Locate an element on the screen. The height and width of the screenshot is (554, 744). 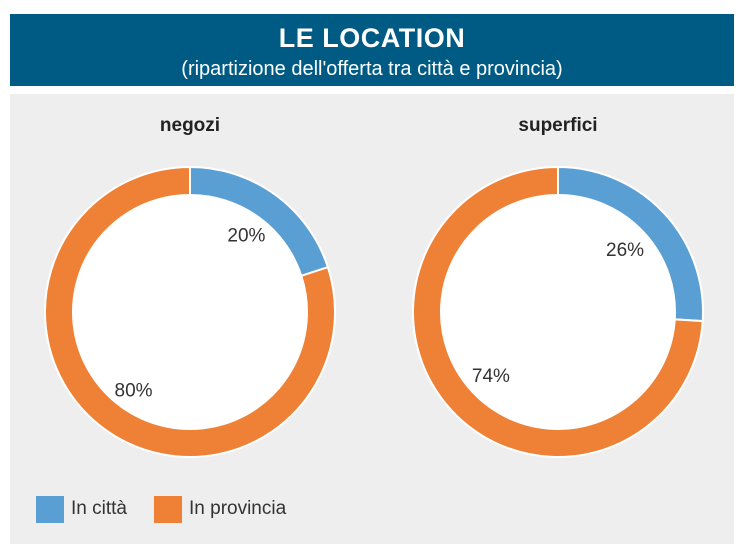
legend-item-citta: In città is located at coordinates (81, 509).